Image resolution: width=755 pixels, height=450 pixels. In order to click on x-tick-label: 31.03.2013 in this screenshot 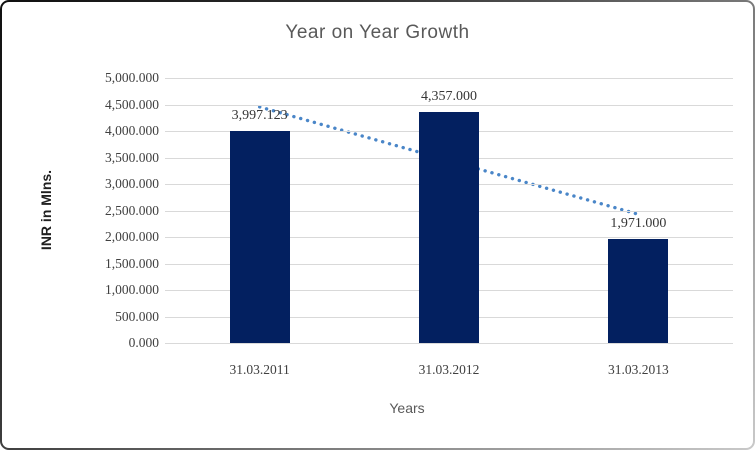, I will do `click(638, 369)`.